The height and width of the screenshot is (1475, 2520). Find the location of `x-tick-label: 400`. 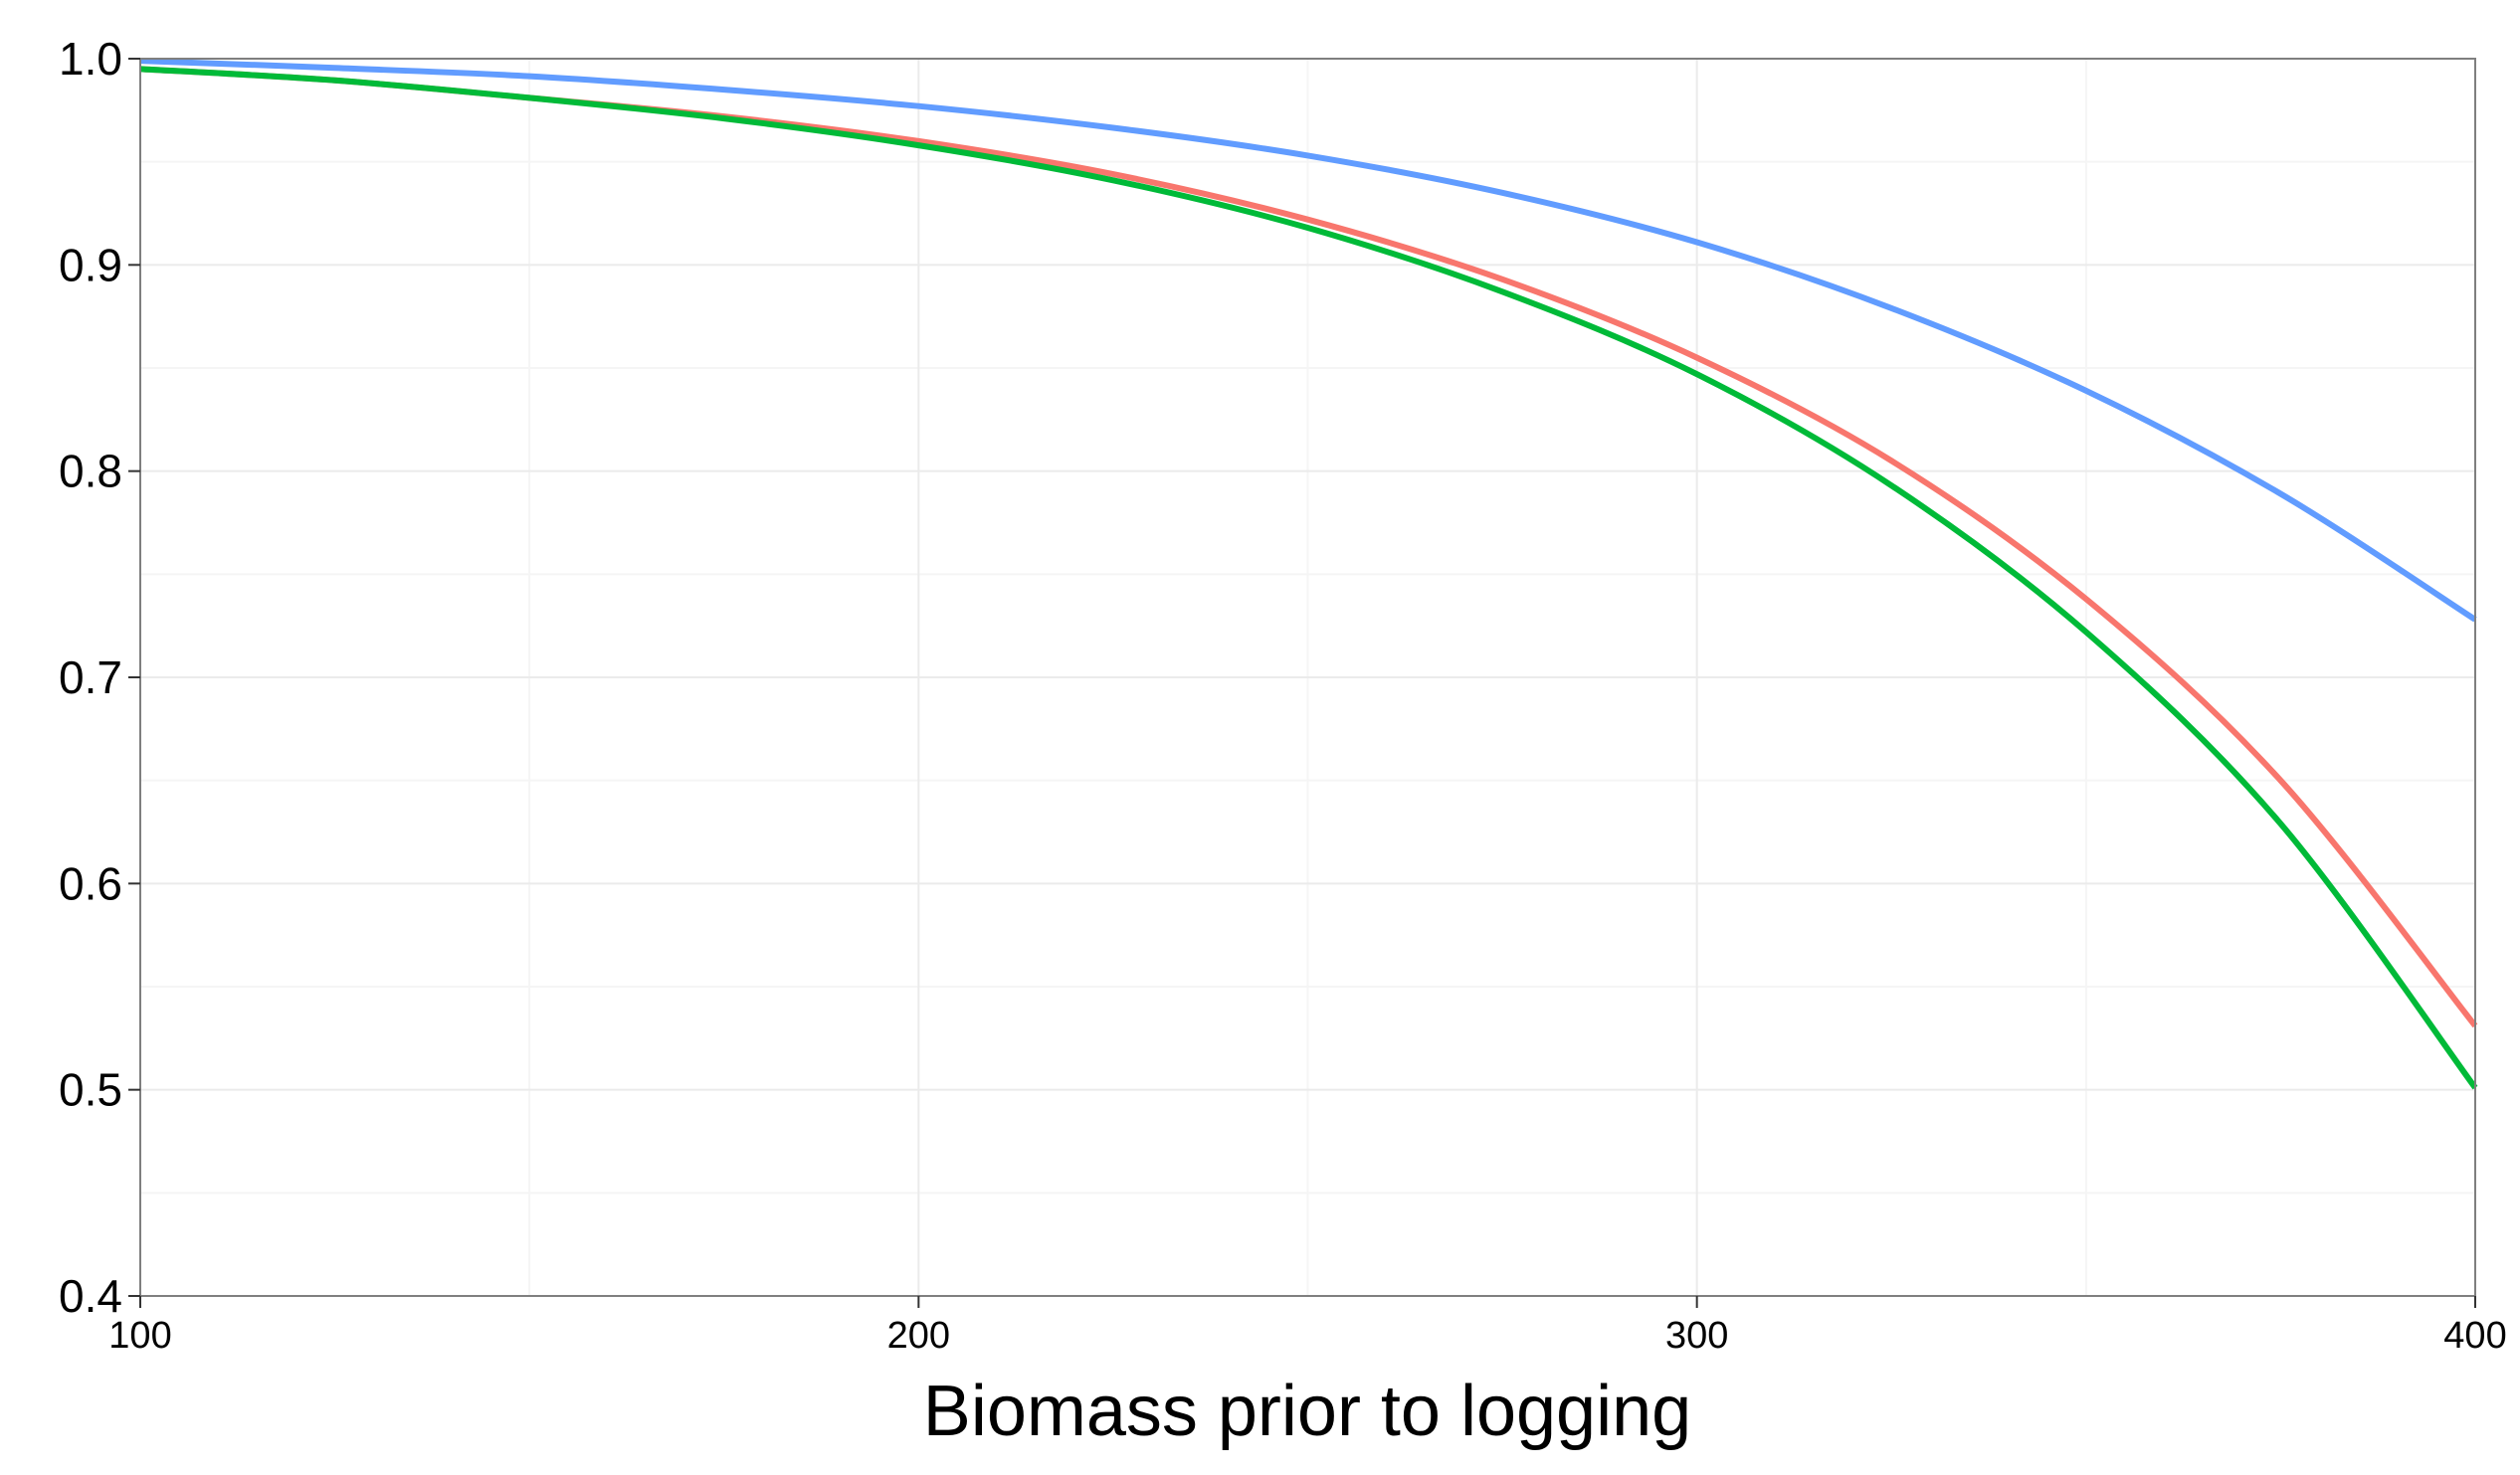

x-tick-label: 400 is located at coordinates (2474, 1336).